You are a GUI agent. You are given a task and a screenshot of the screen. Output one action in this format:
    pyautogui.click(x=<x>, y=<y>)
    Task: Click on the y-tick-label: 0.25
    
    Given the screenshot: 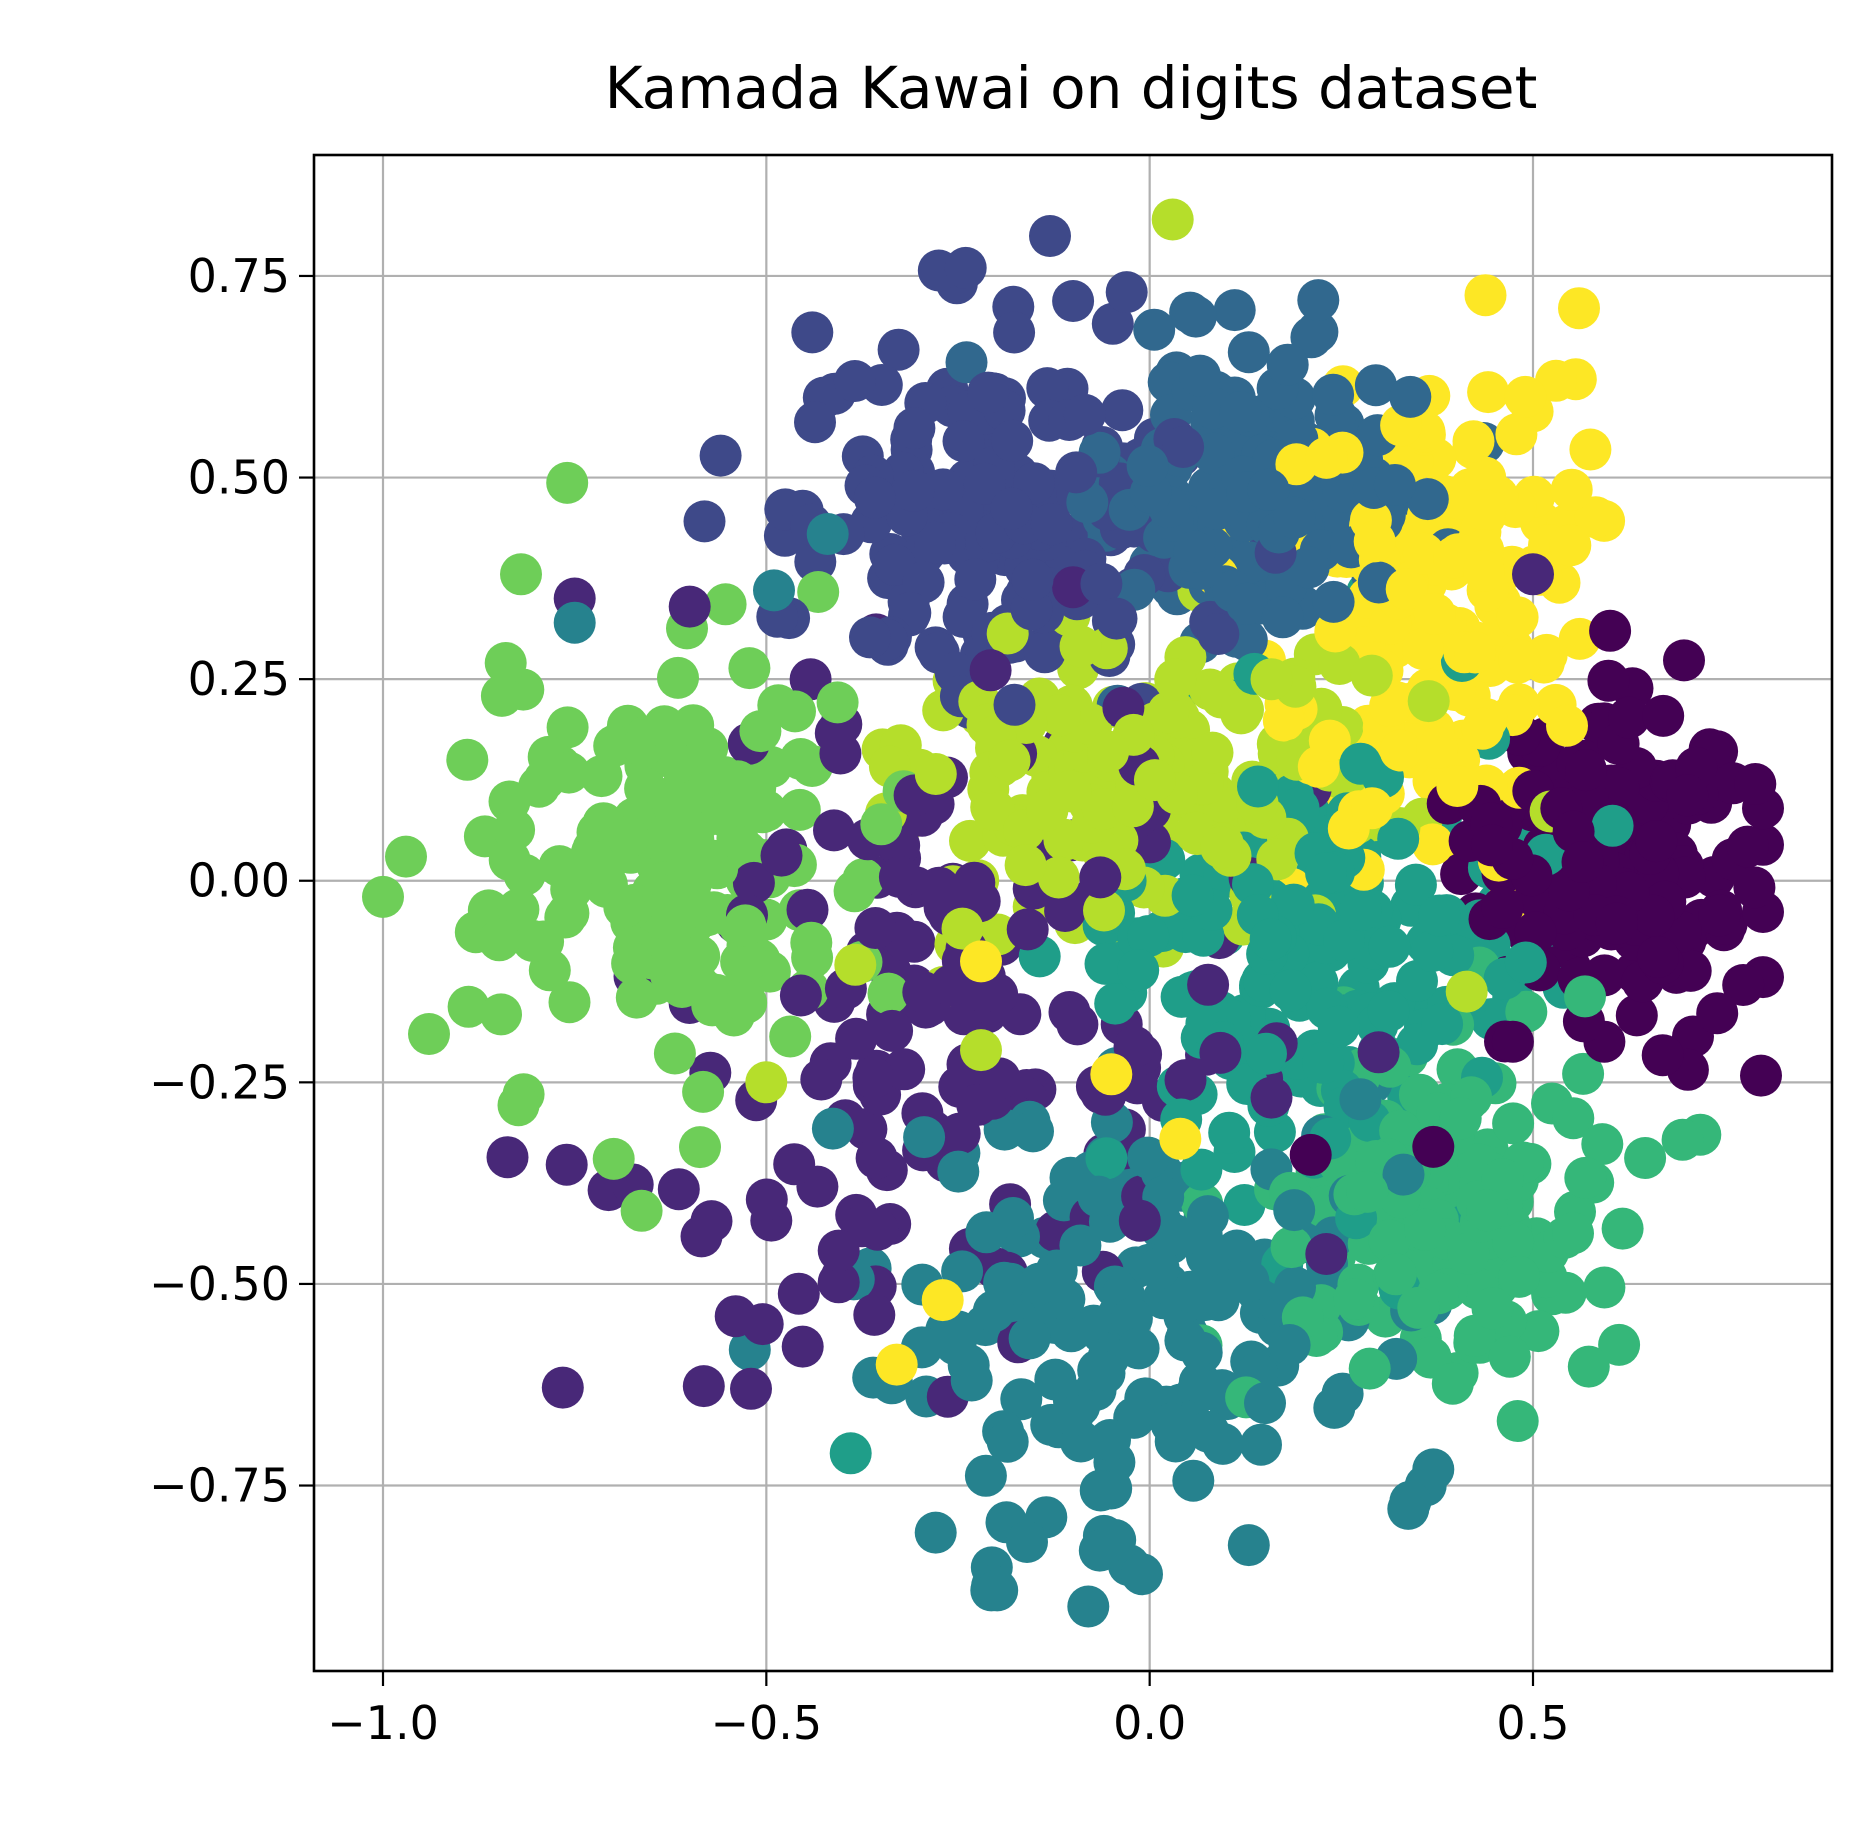 What is the action you would take?
    pyautogui.click(x=239, y=679)
    